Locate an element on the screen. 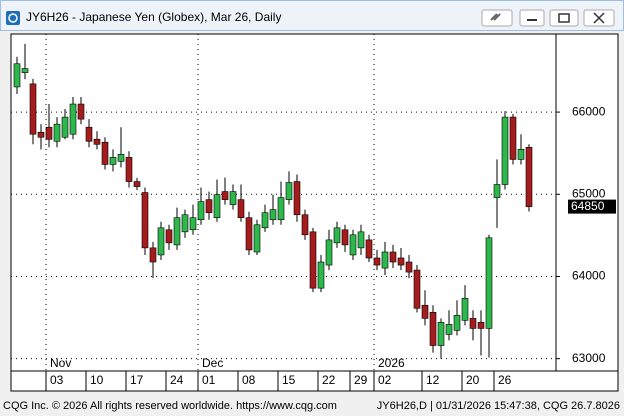 The height and width of the screenshot is (416, 624). month-label: Nov is located at coordinates (60, 363).